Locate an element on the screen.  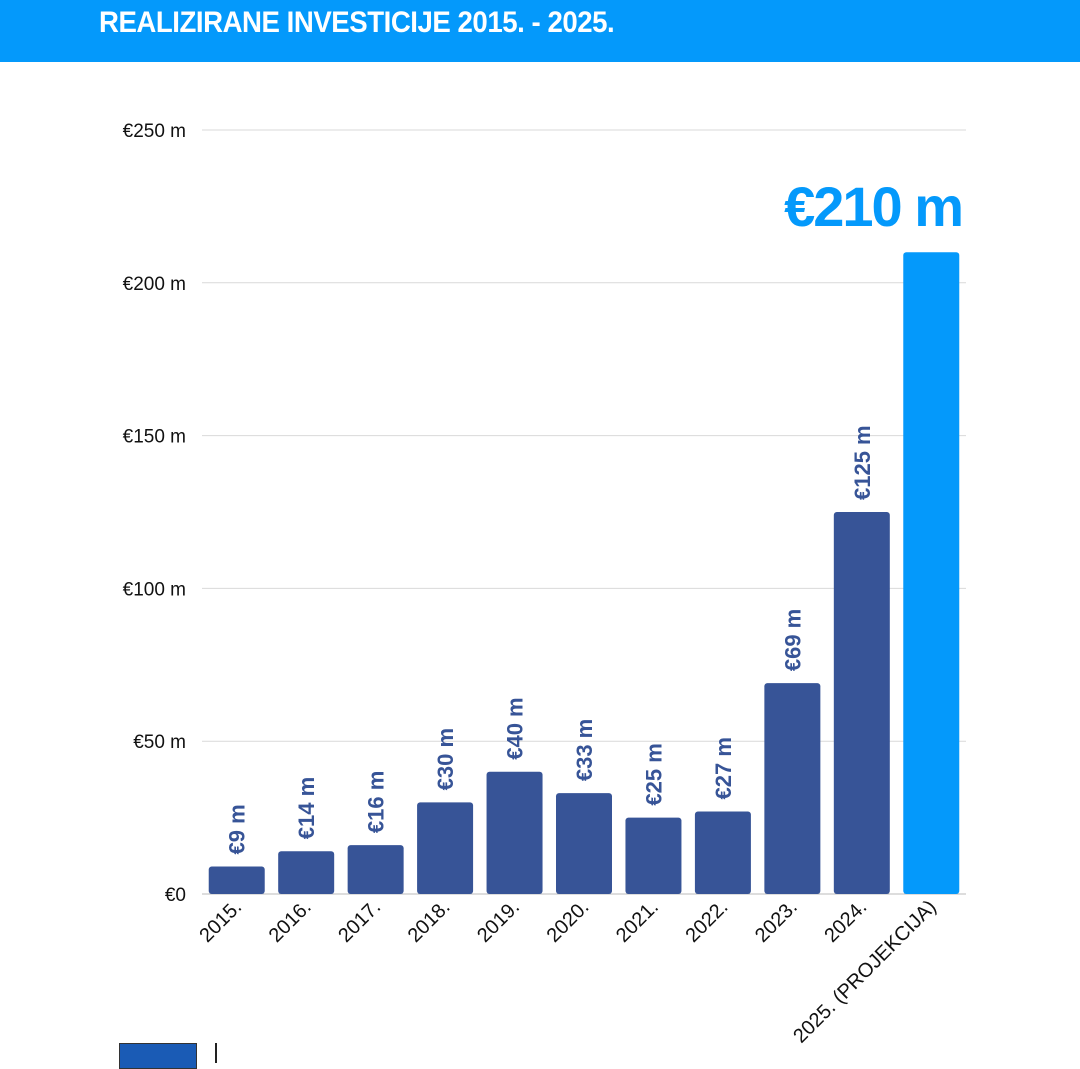
data-label: €25 m is located at coordinates (653, 774).